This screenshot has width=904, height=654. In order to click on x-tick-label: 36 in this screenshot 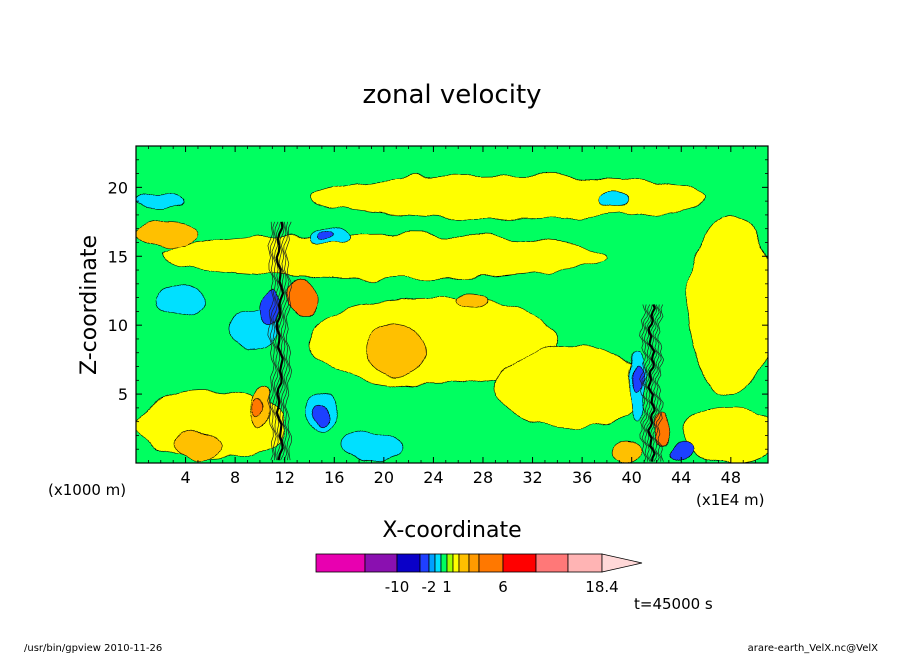, I will do `click(582, 477)`.